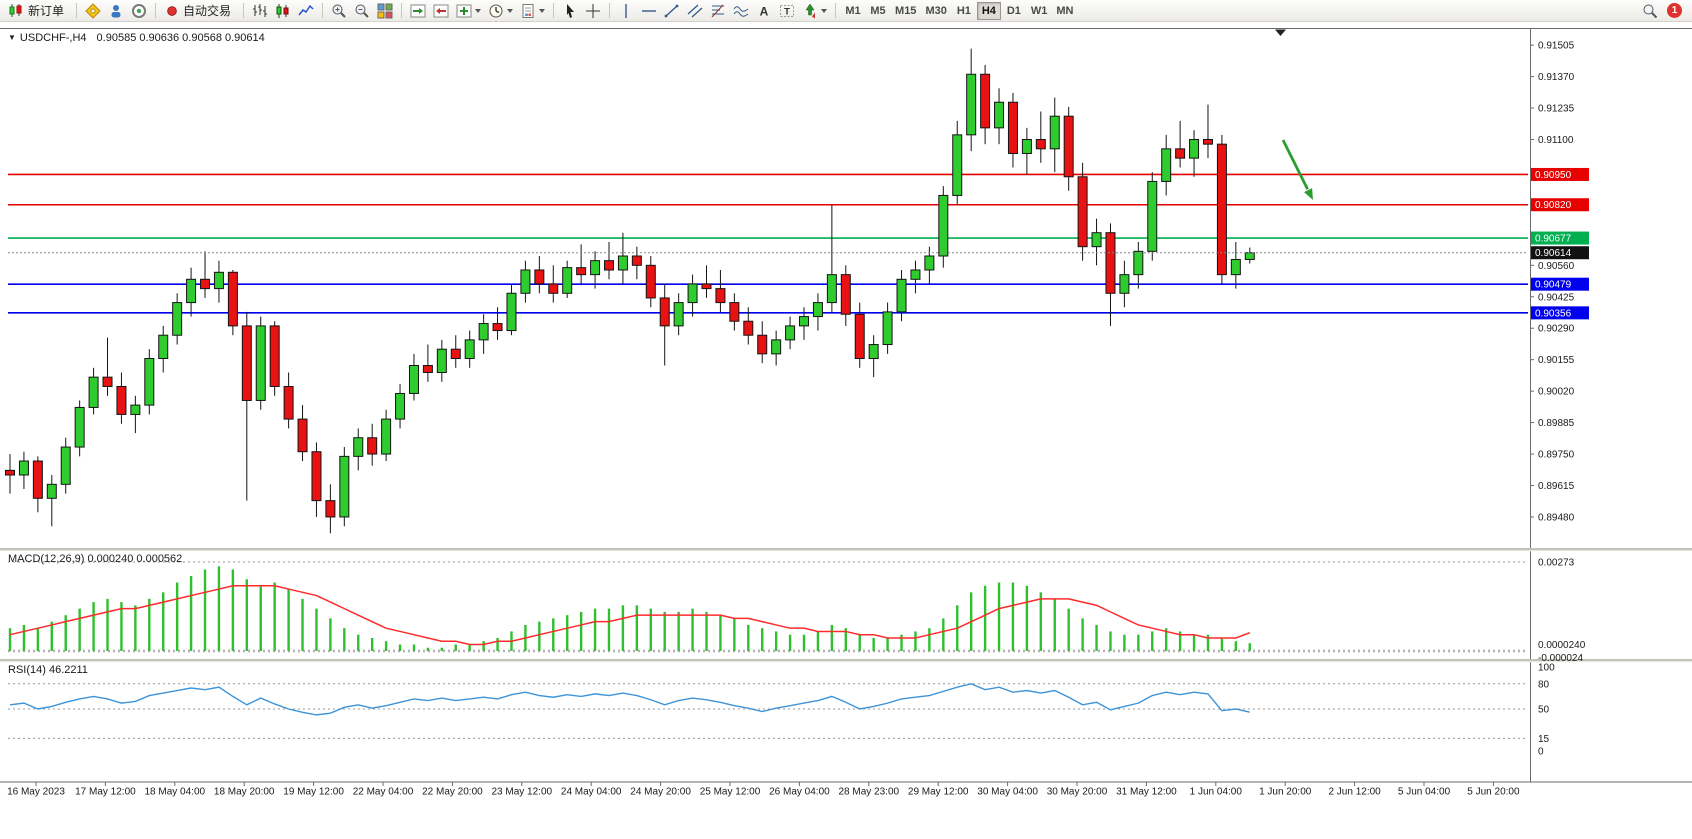 This screenshot has width=1692, height=839. I want to click on price-tick-label: 0.89885, so click(1556, 423).